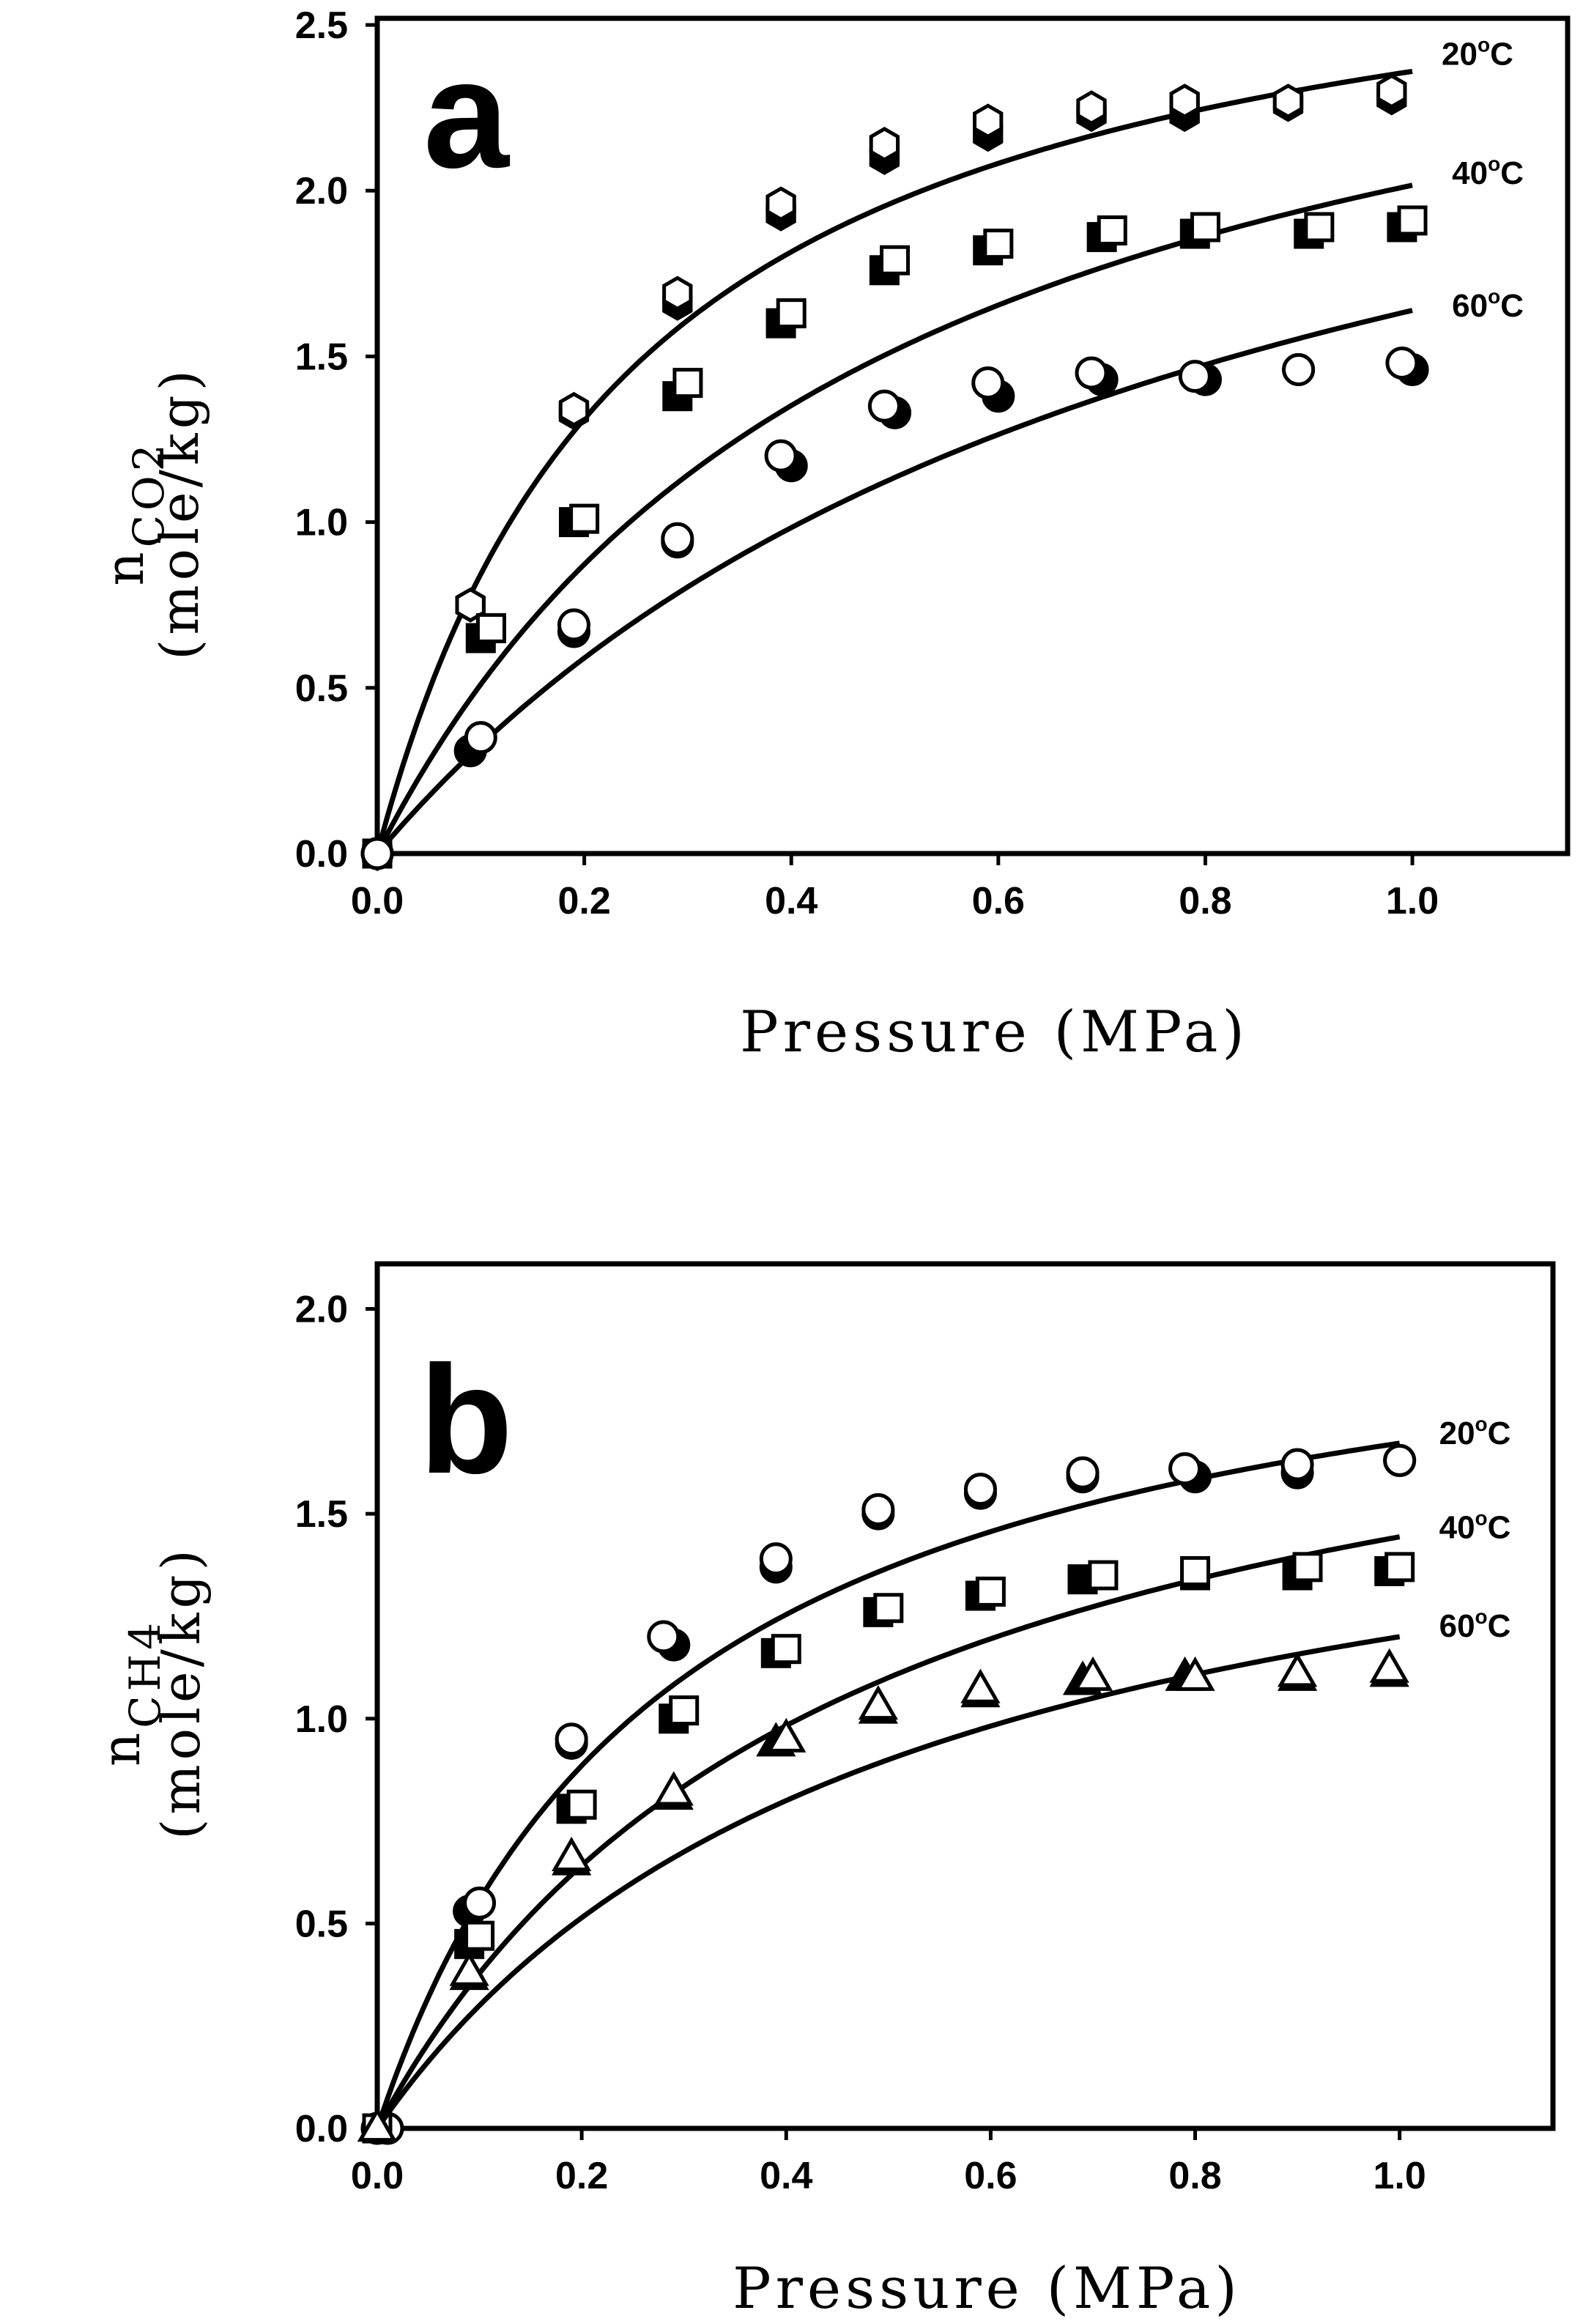 The height and width of the screenshot is (2324, 1583). I want to click on x-tick-label: 0.0, so click(377, 901).